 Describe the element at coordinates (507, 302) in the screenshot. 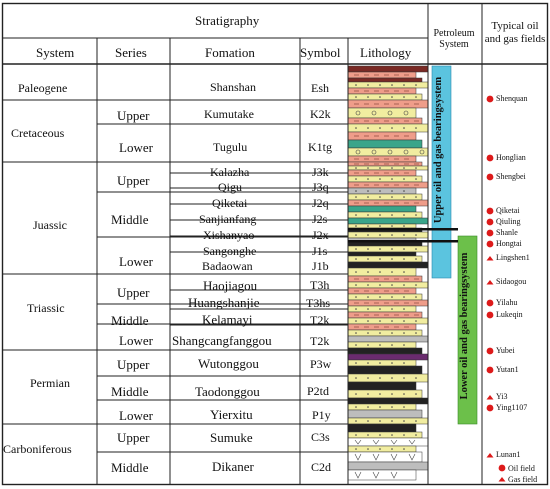

I see `field-yilahu: Yilahu` at that location.